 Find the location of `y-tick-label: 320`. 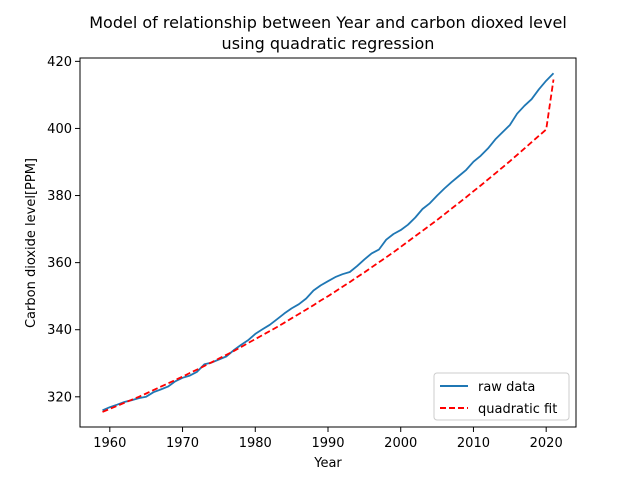

y-tick-label: 320 is located at coordinates (59, 397).